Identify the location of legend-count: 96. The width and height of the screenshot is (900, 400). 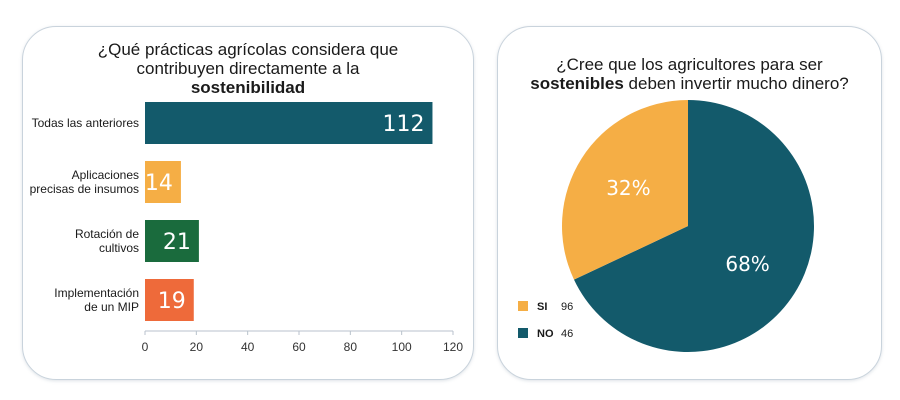
(567, 307).